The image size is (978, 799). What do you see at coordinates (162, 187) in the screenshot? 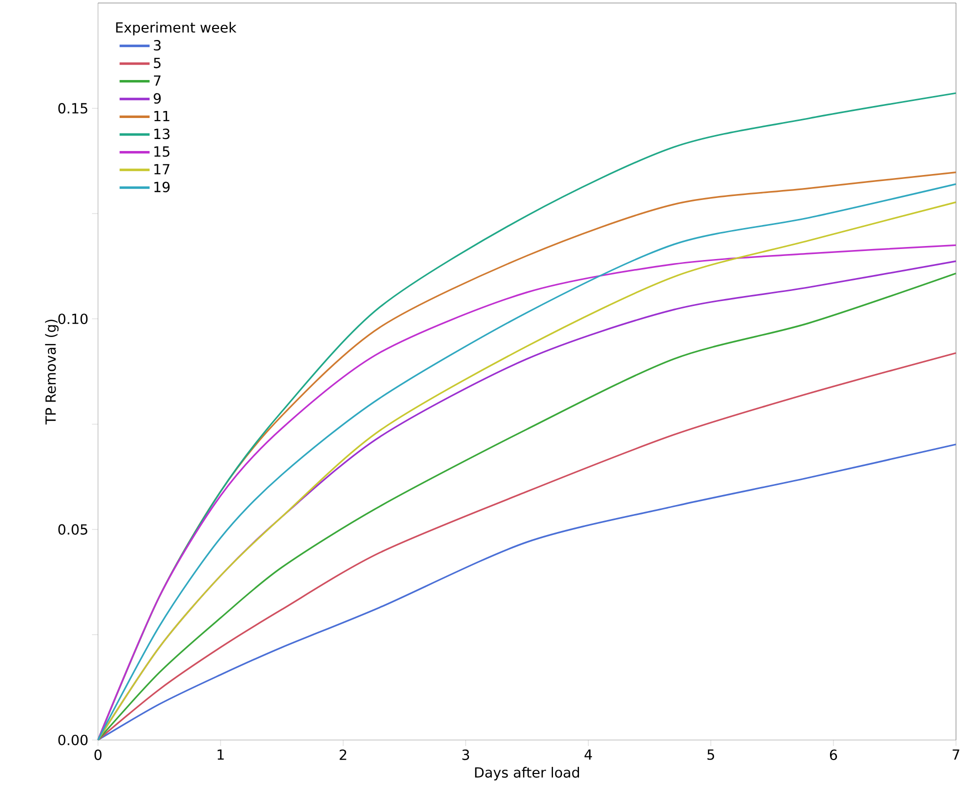
I see `legend-label: 19` at bounding box center [162, 187].